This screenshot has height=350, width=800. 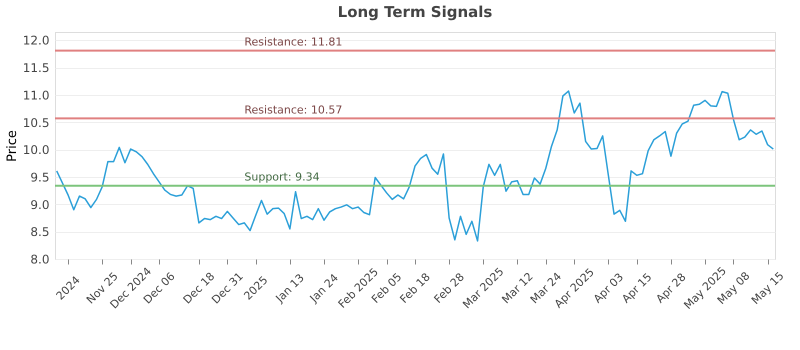 What do you see at coordinates (36, 41) in the screenshot?
I see `y-tick-label: 12.0` at bounding box center [36, 41].